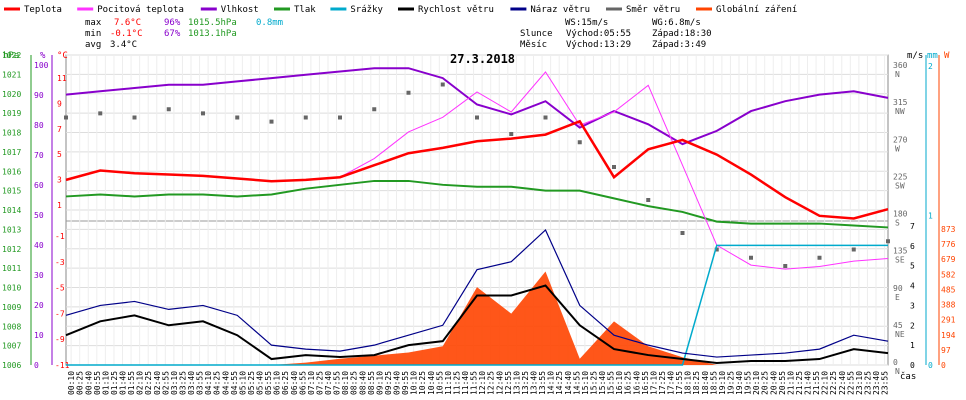 The height and width of the screenshot is (400, 966). Describe the element at coordinates (912, 266) in the screenshot. I see `ms-tick-label: 5` at that location.